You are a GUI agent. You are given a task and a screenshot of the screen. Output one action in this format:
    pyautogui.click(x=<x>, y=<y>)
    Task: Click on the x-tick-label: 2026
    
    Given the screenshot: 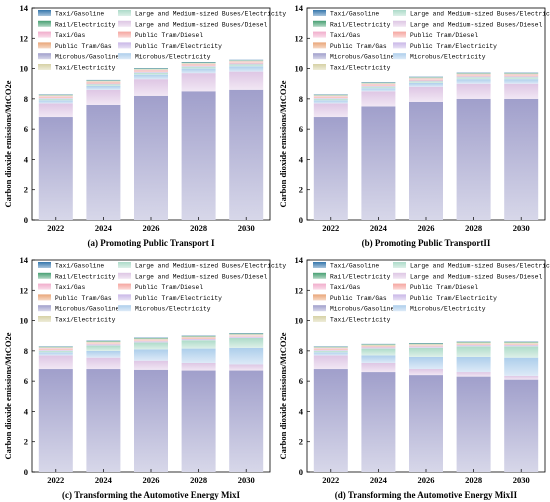 What is the action you would take?
    pyautogui.click(x=426, y=480)
    